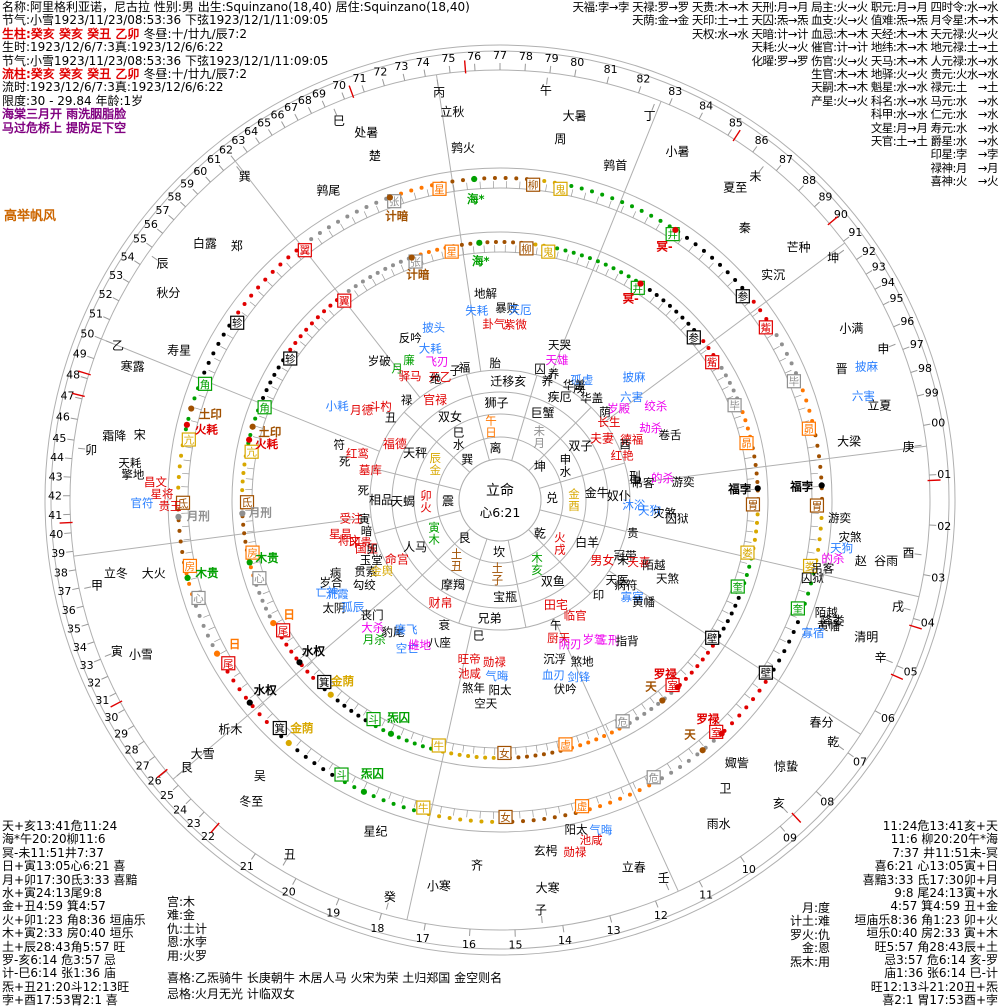  What do you see at coordinates (810, 921) in the screenshot?
I see `relation-row: 计土:难` at bounding box center [810, 921].